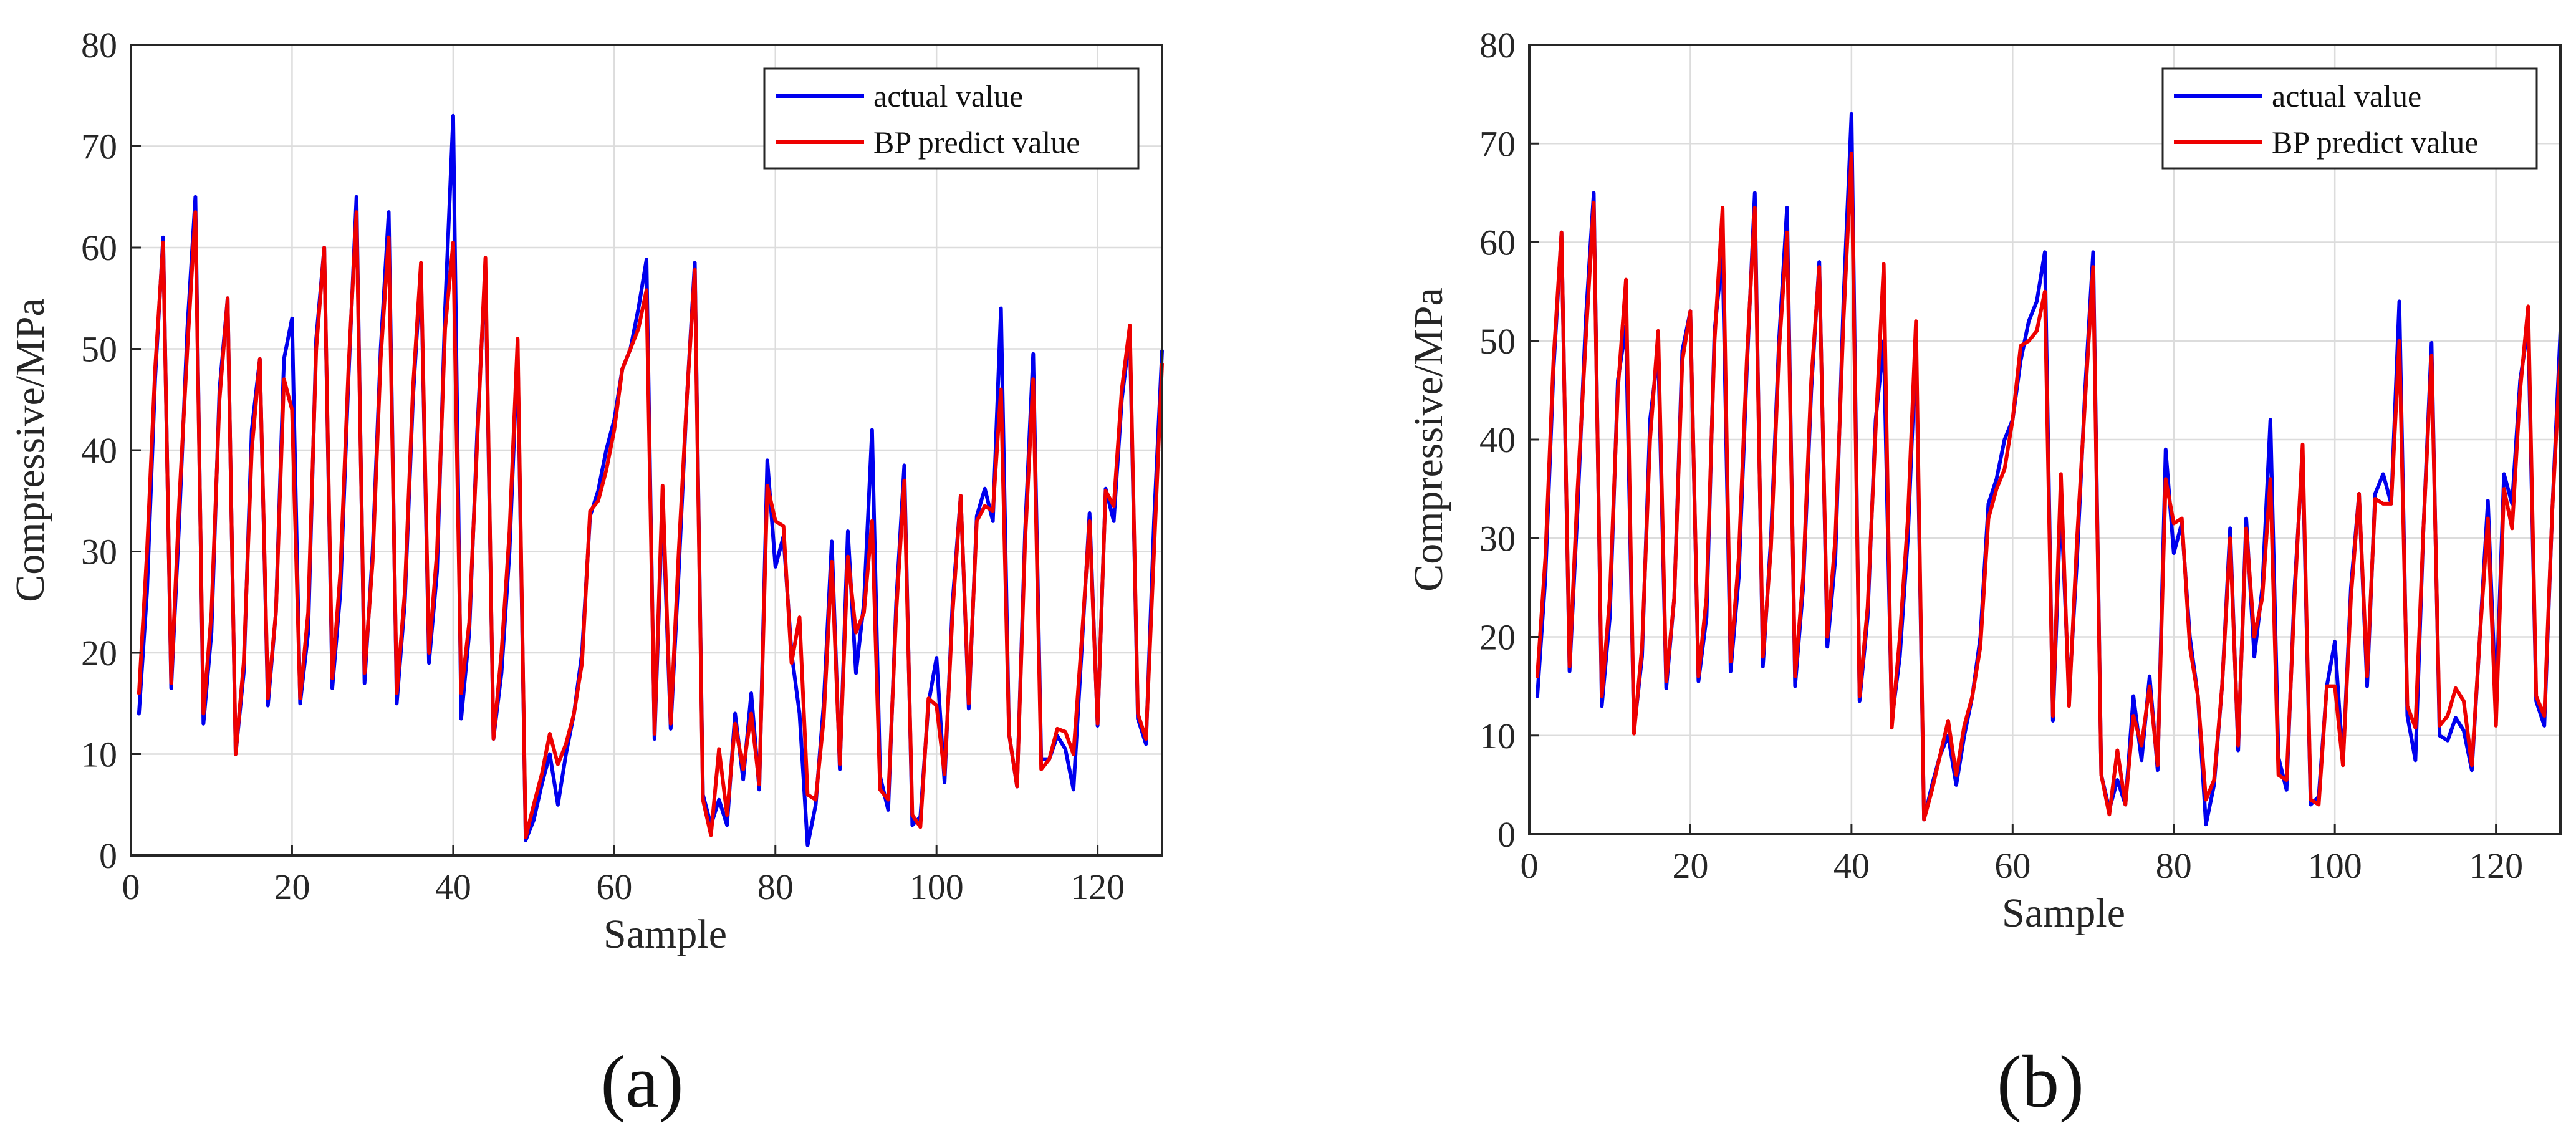 The height and width of the screenshot is (1136, 2576). What do you see at coordinates (1497, 243) in the screenshot?
I see `panel-b-y-tick-label: 60` at bounding box center [1497, 243].